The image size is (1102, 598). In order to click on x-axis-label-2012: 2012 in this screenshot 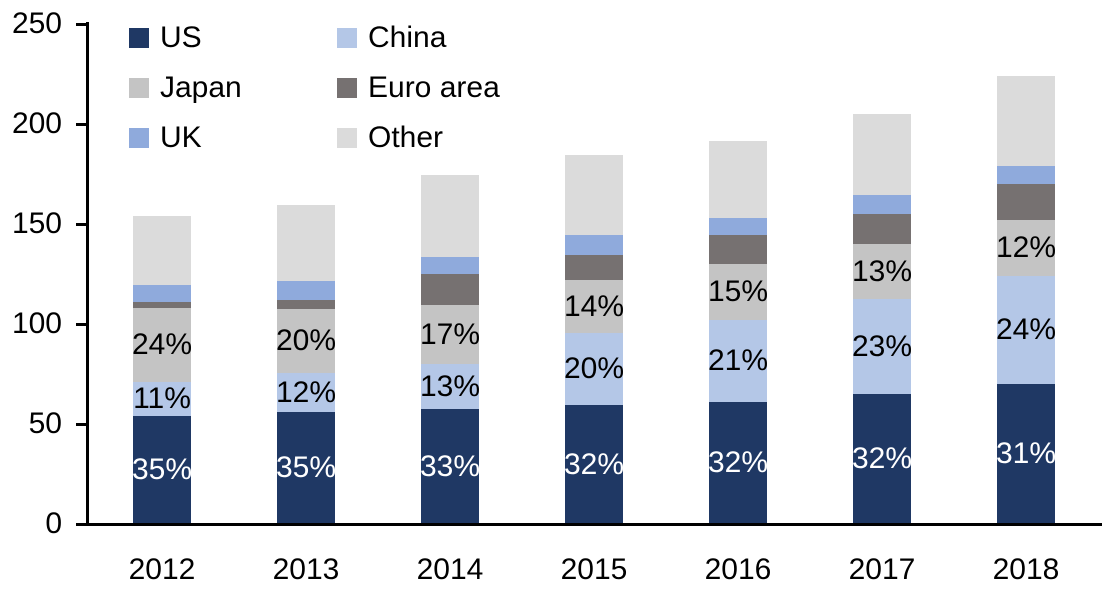, I will do `click(162, 569)`.